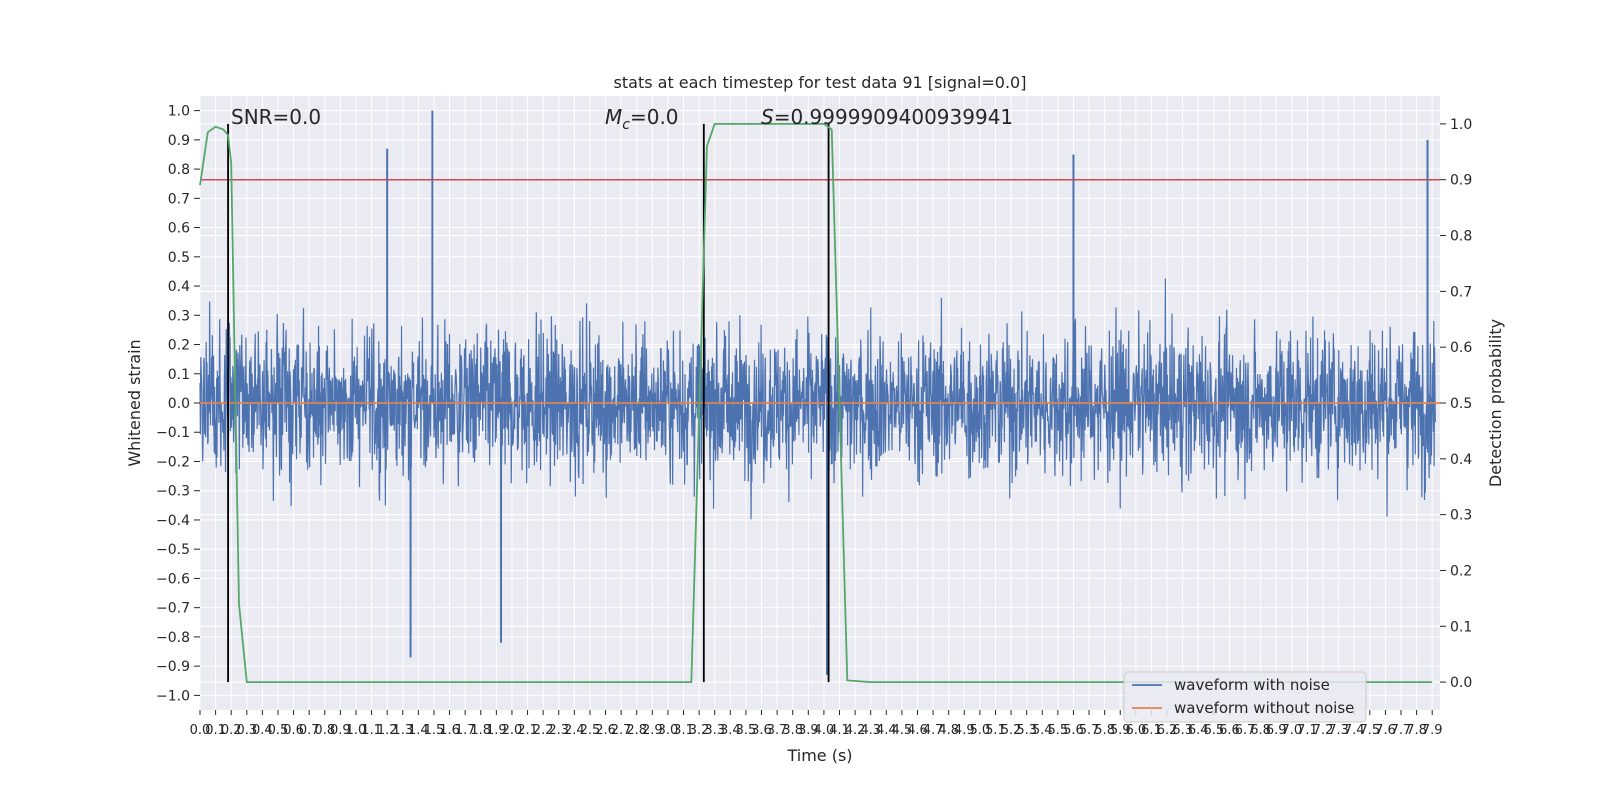 This screenshot has width=1600, height=804. What do you see at coordinates (1461, 181) in the screenshot?
I see `y-right-tick-label: 0.9` at bounding box center [1461, 181].